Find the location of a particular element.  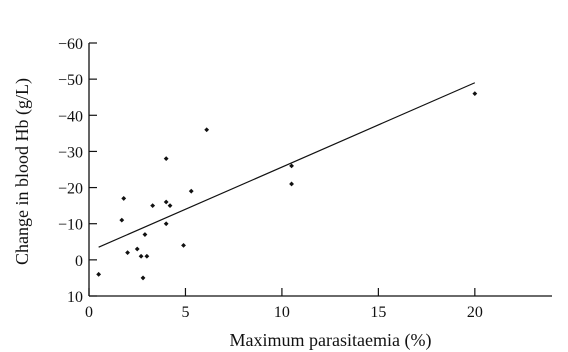

y-axis-ticks: −60 −50 −40 −30 −20 −10 0 10 is located at coordinates (77, 171).